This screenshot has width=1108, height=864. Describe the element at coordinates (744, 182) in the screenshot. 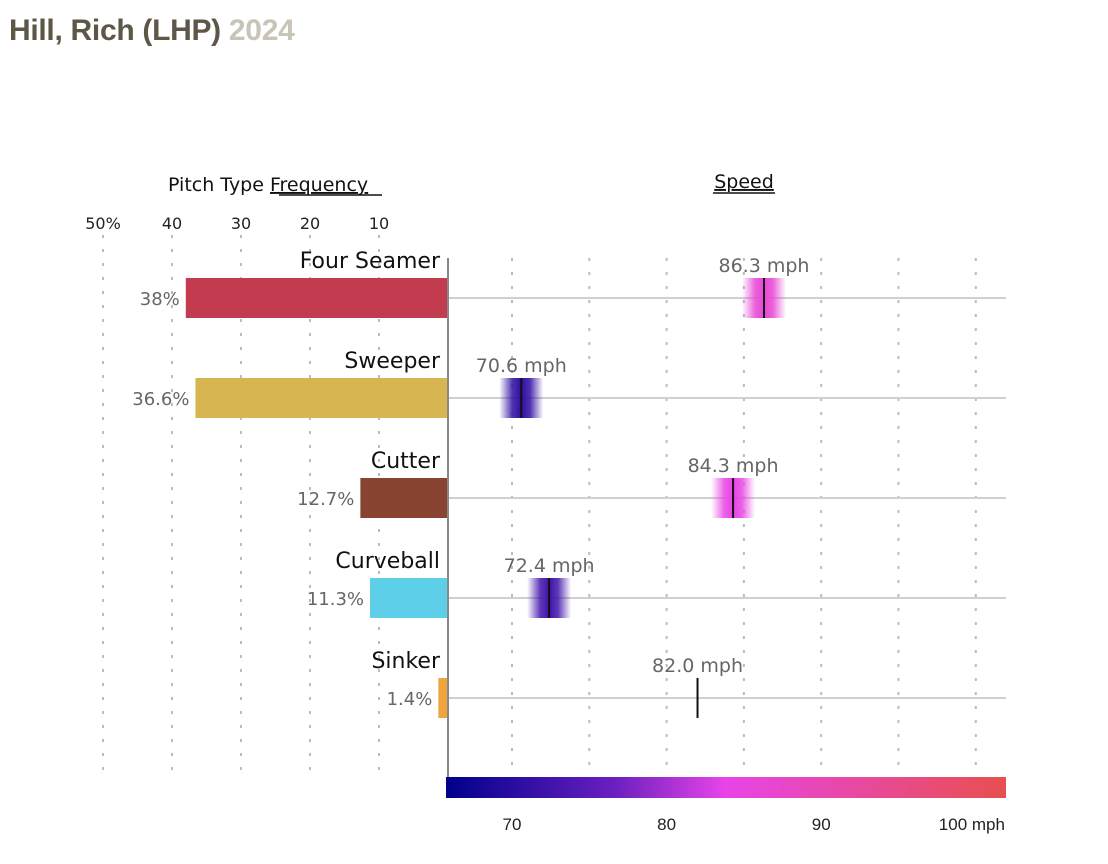

I see `speed-panel-title: Speed` at that location.